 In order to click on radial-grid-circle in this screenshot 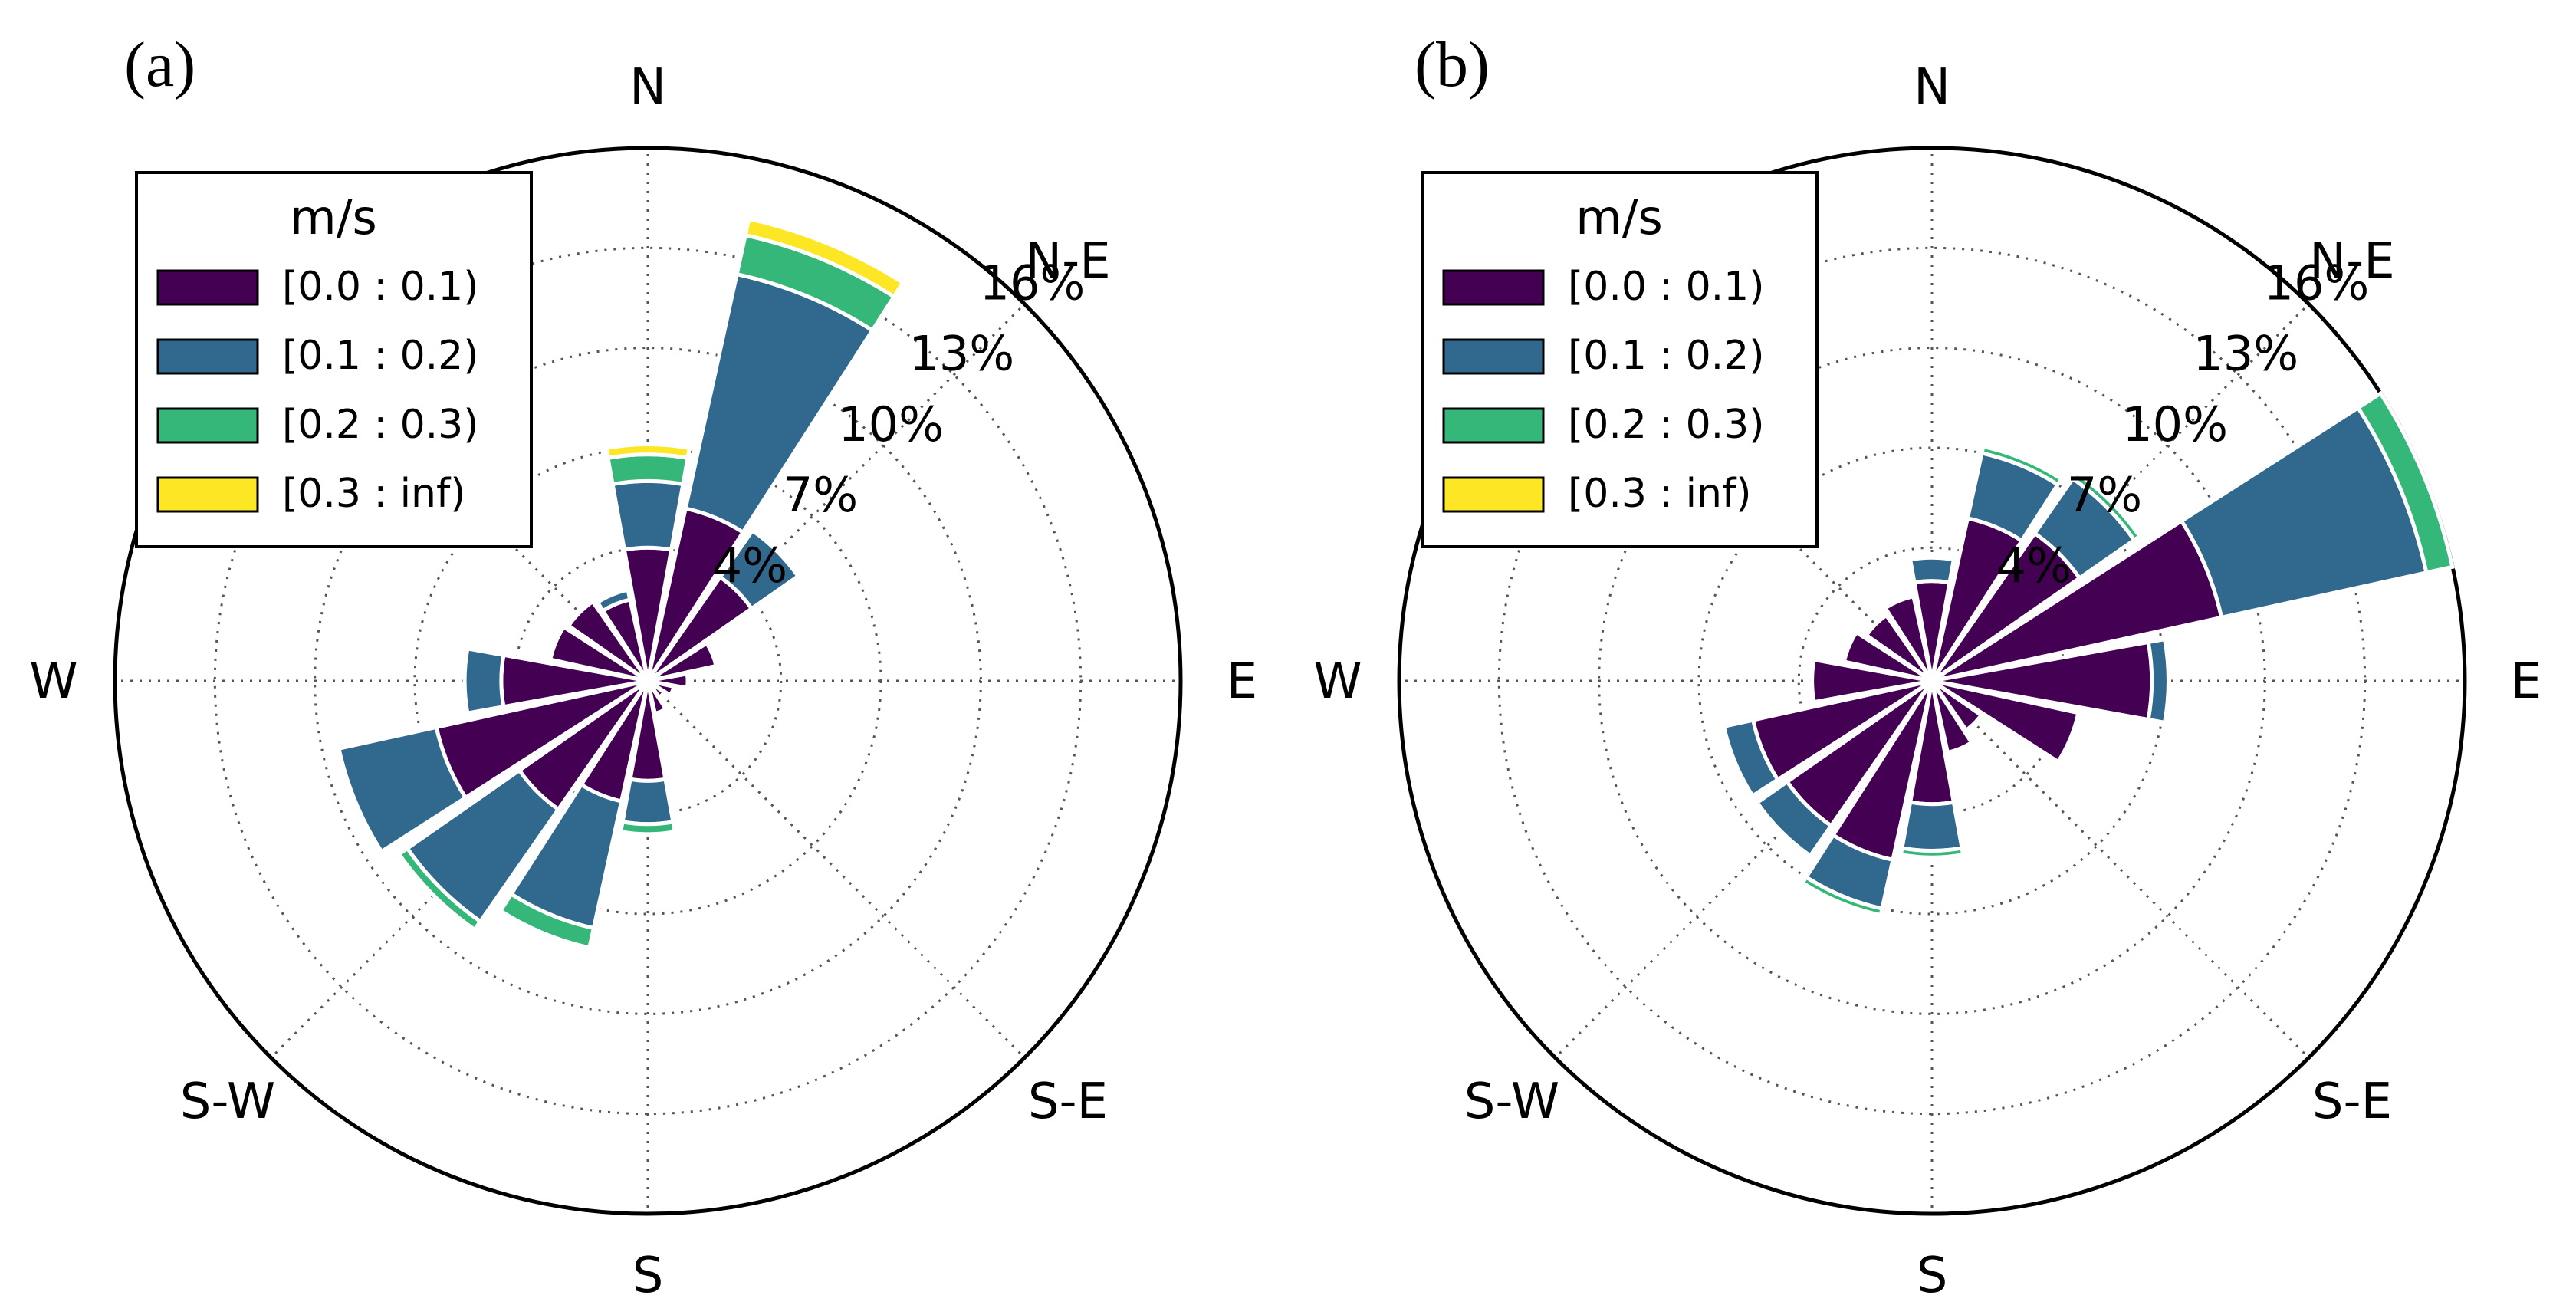, I will do `click(648, 681)`.